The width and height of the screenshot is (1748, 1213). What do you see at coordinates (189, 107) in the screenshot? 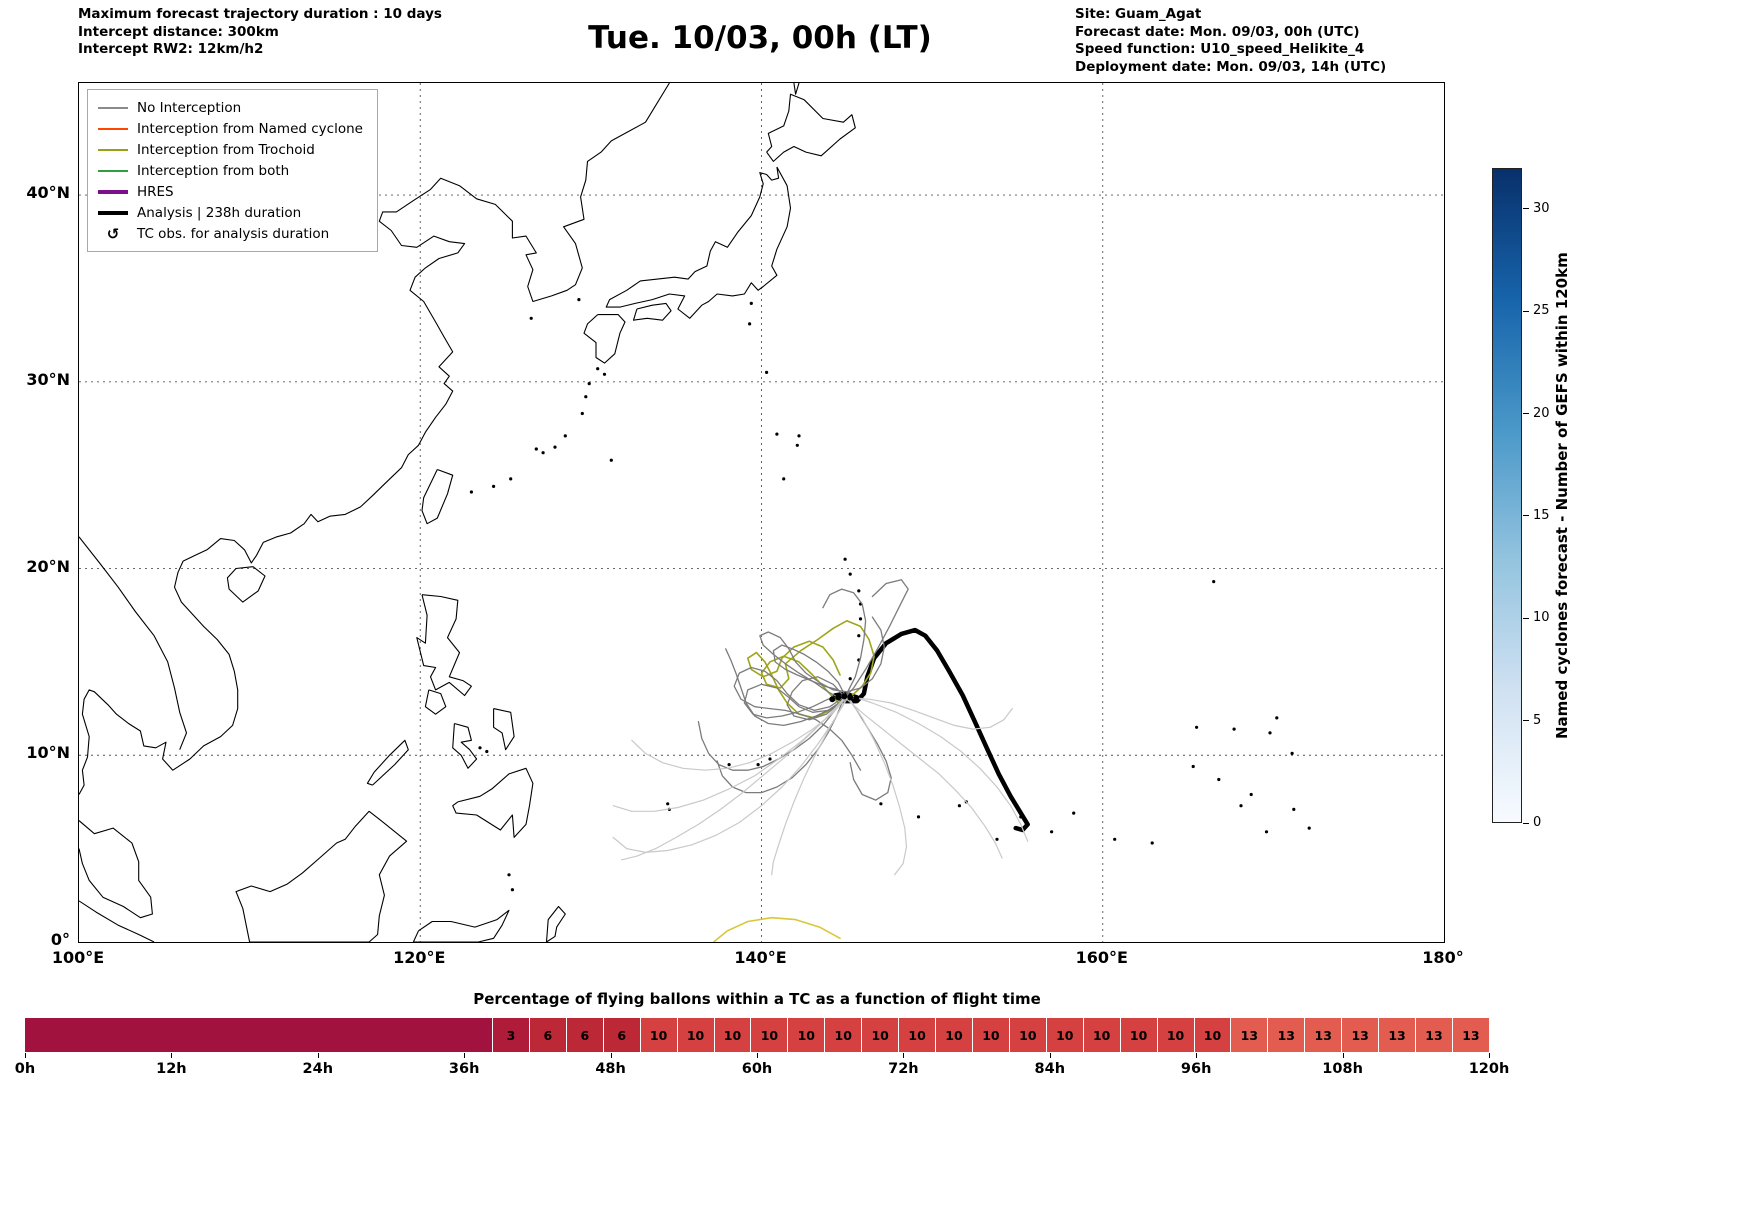
I see `legend-label: No Interception` at bounding box center [189, 107].